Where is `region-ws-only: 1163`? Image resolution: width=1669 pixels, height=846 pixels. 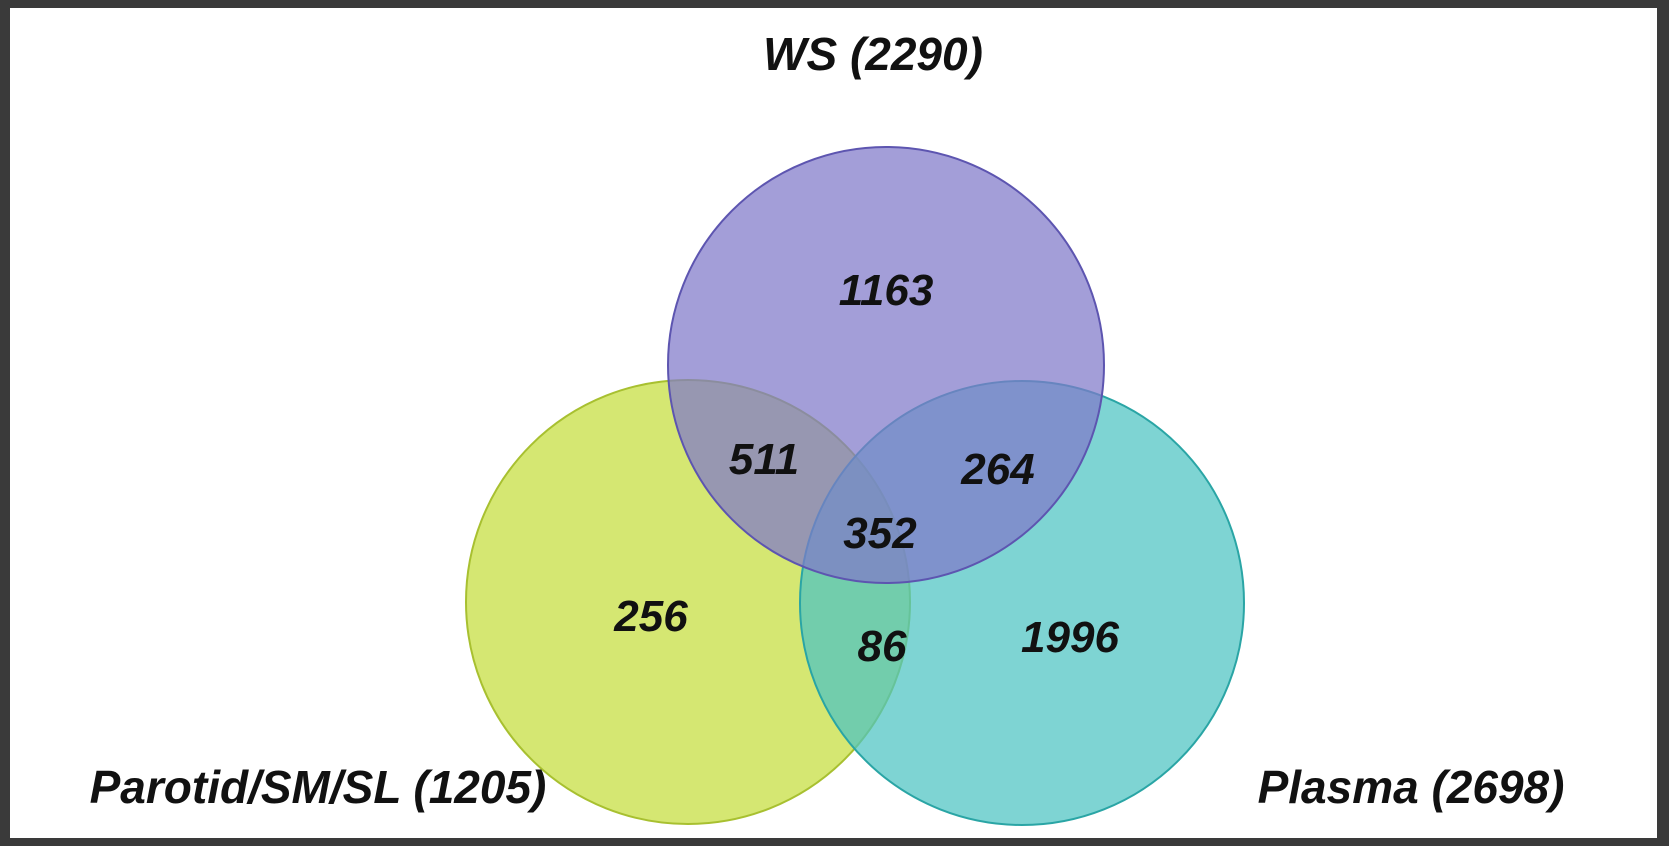 region-ws-only: 1163 is located at coordinates (886, 290).